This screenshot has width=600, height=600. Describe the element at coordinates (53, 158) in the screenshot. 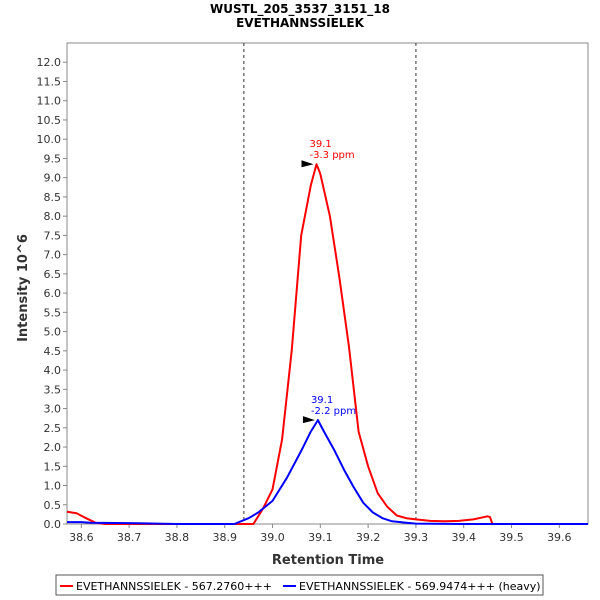

I see `y-tick-label: 9.5` at that location.